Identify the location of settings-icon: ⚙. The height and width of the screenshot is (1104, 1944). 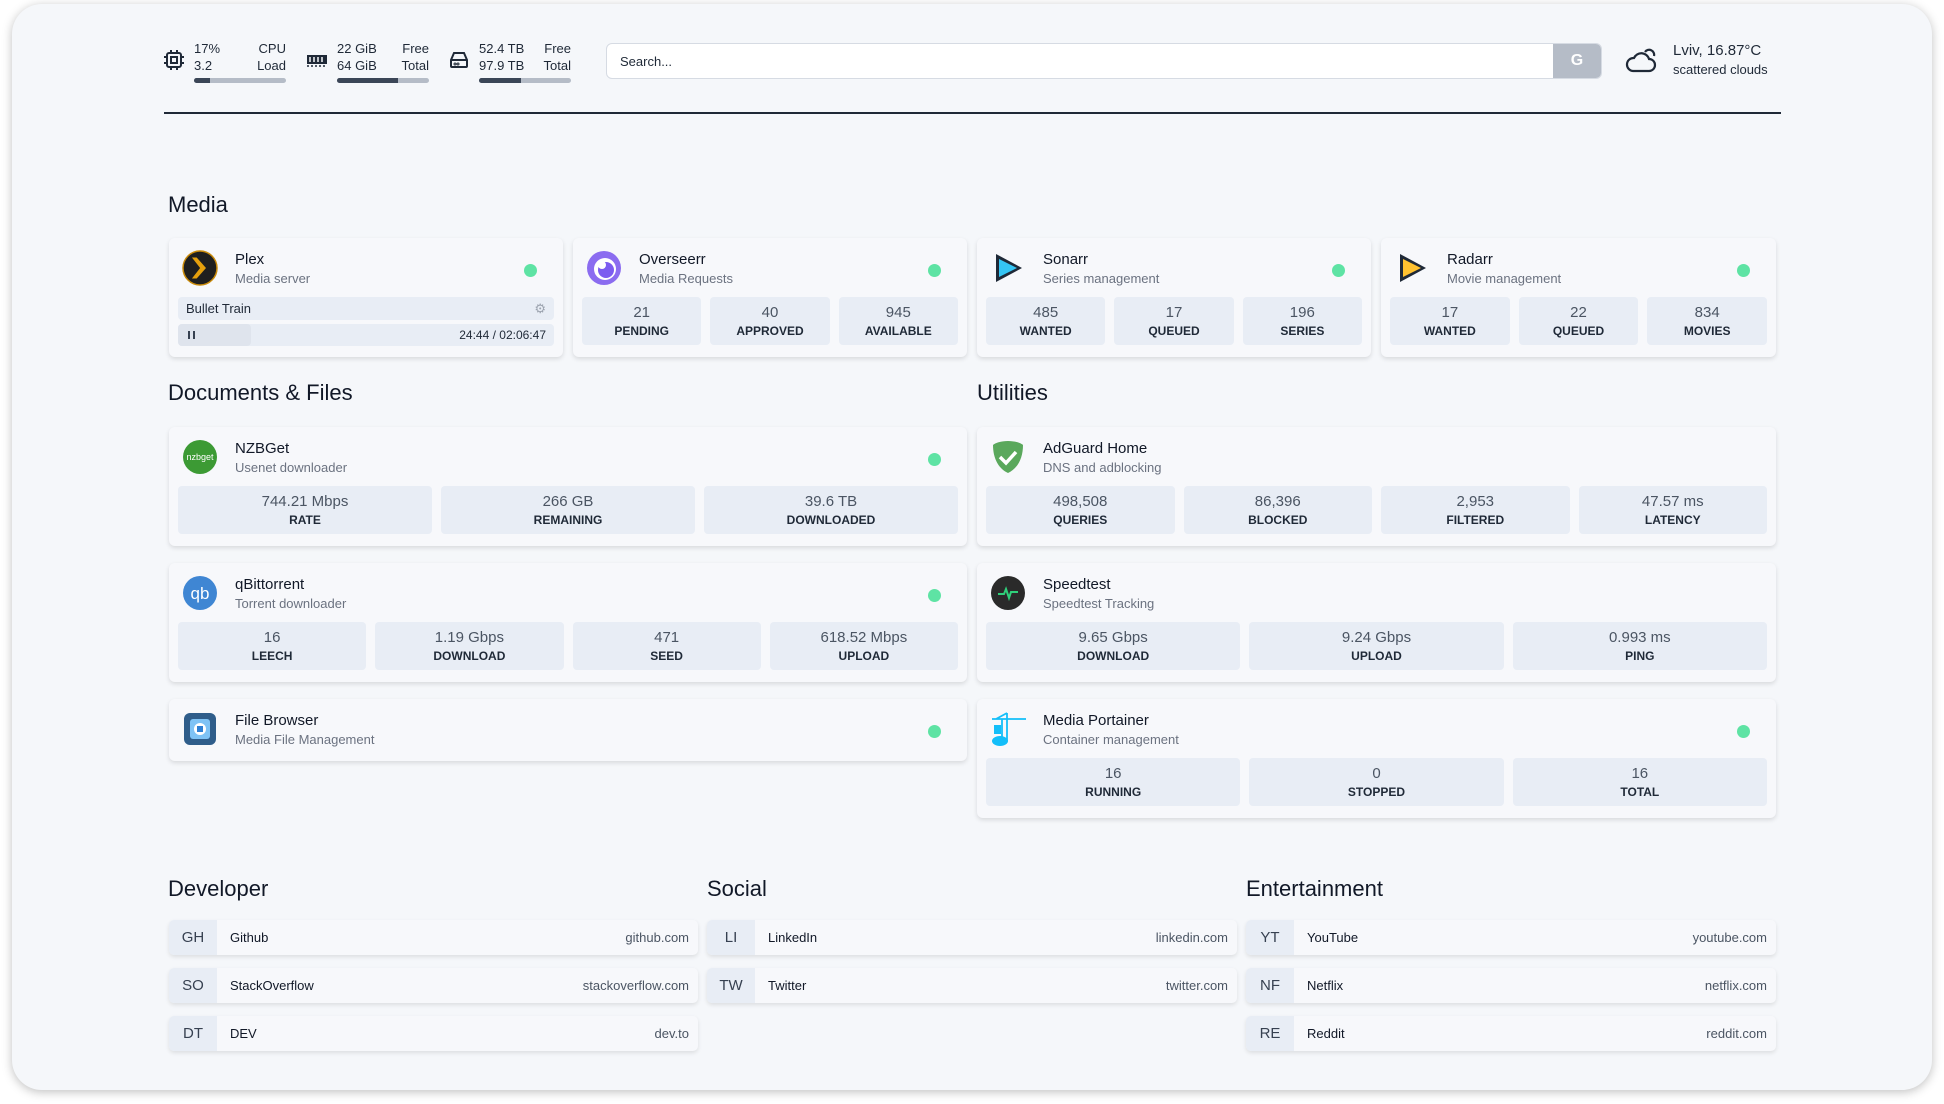
(540, 308).